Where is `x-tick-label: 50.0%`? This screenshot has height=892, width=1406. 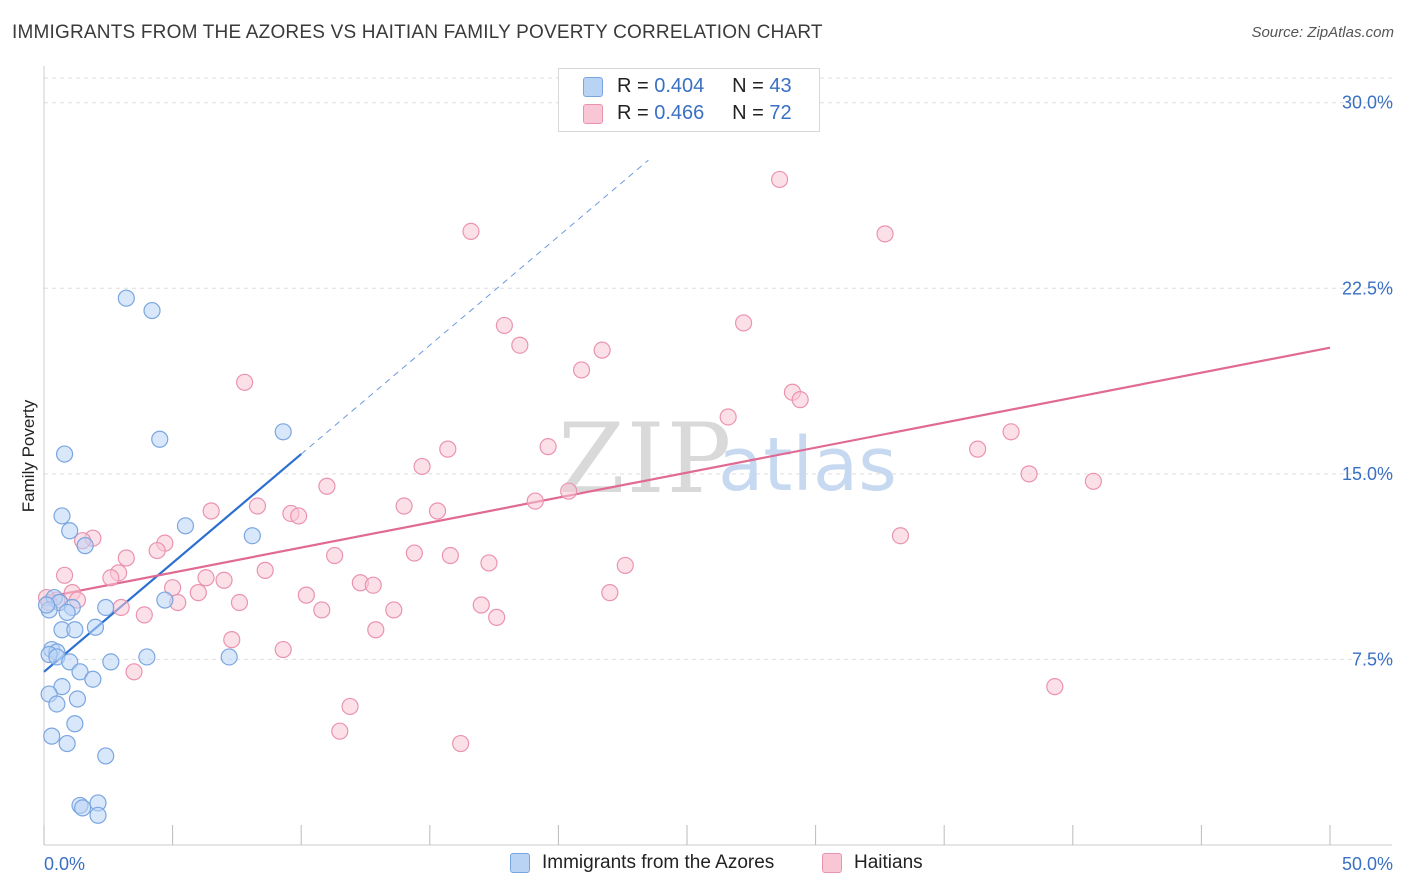
x-tick-label: 50.0% is located at coordinates (1367, 864).